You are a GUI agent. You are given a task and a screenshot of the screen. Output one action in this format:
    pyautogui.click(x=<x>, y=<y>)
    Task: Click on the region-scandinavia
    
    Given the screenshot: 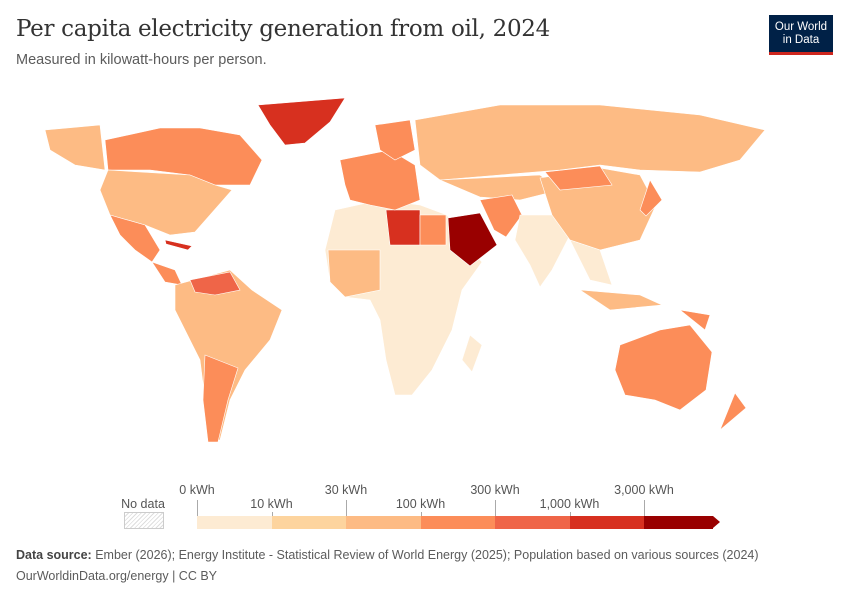 What is the action you would take?
    pyautogui.click(x=395, y=140)
    